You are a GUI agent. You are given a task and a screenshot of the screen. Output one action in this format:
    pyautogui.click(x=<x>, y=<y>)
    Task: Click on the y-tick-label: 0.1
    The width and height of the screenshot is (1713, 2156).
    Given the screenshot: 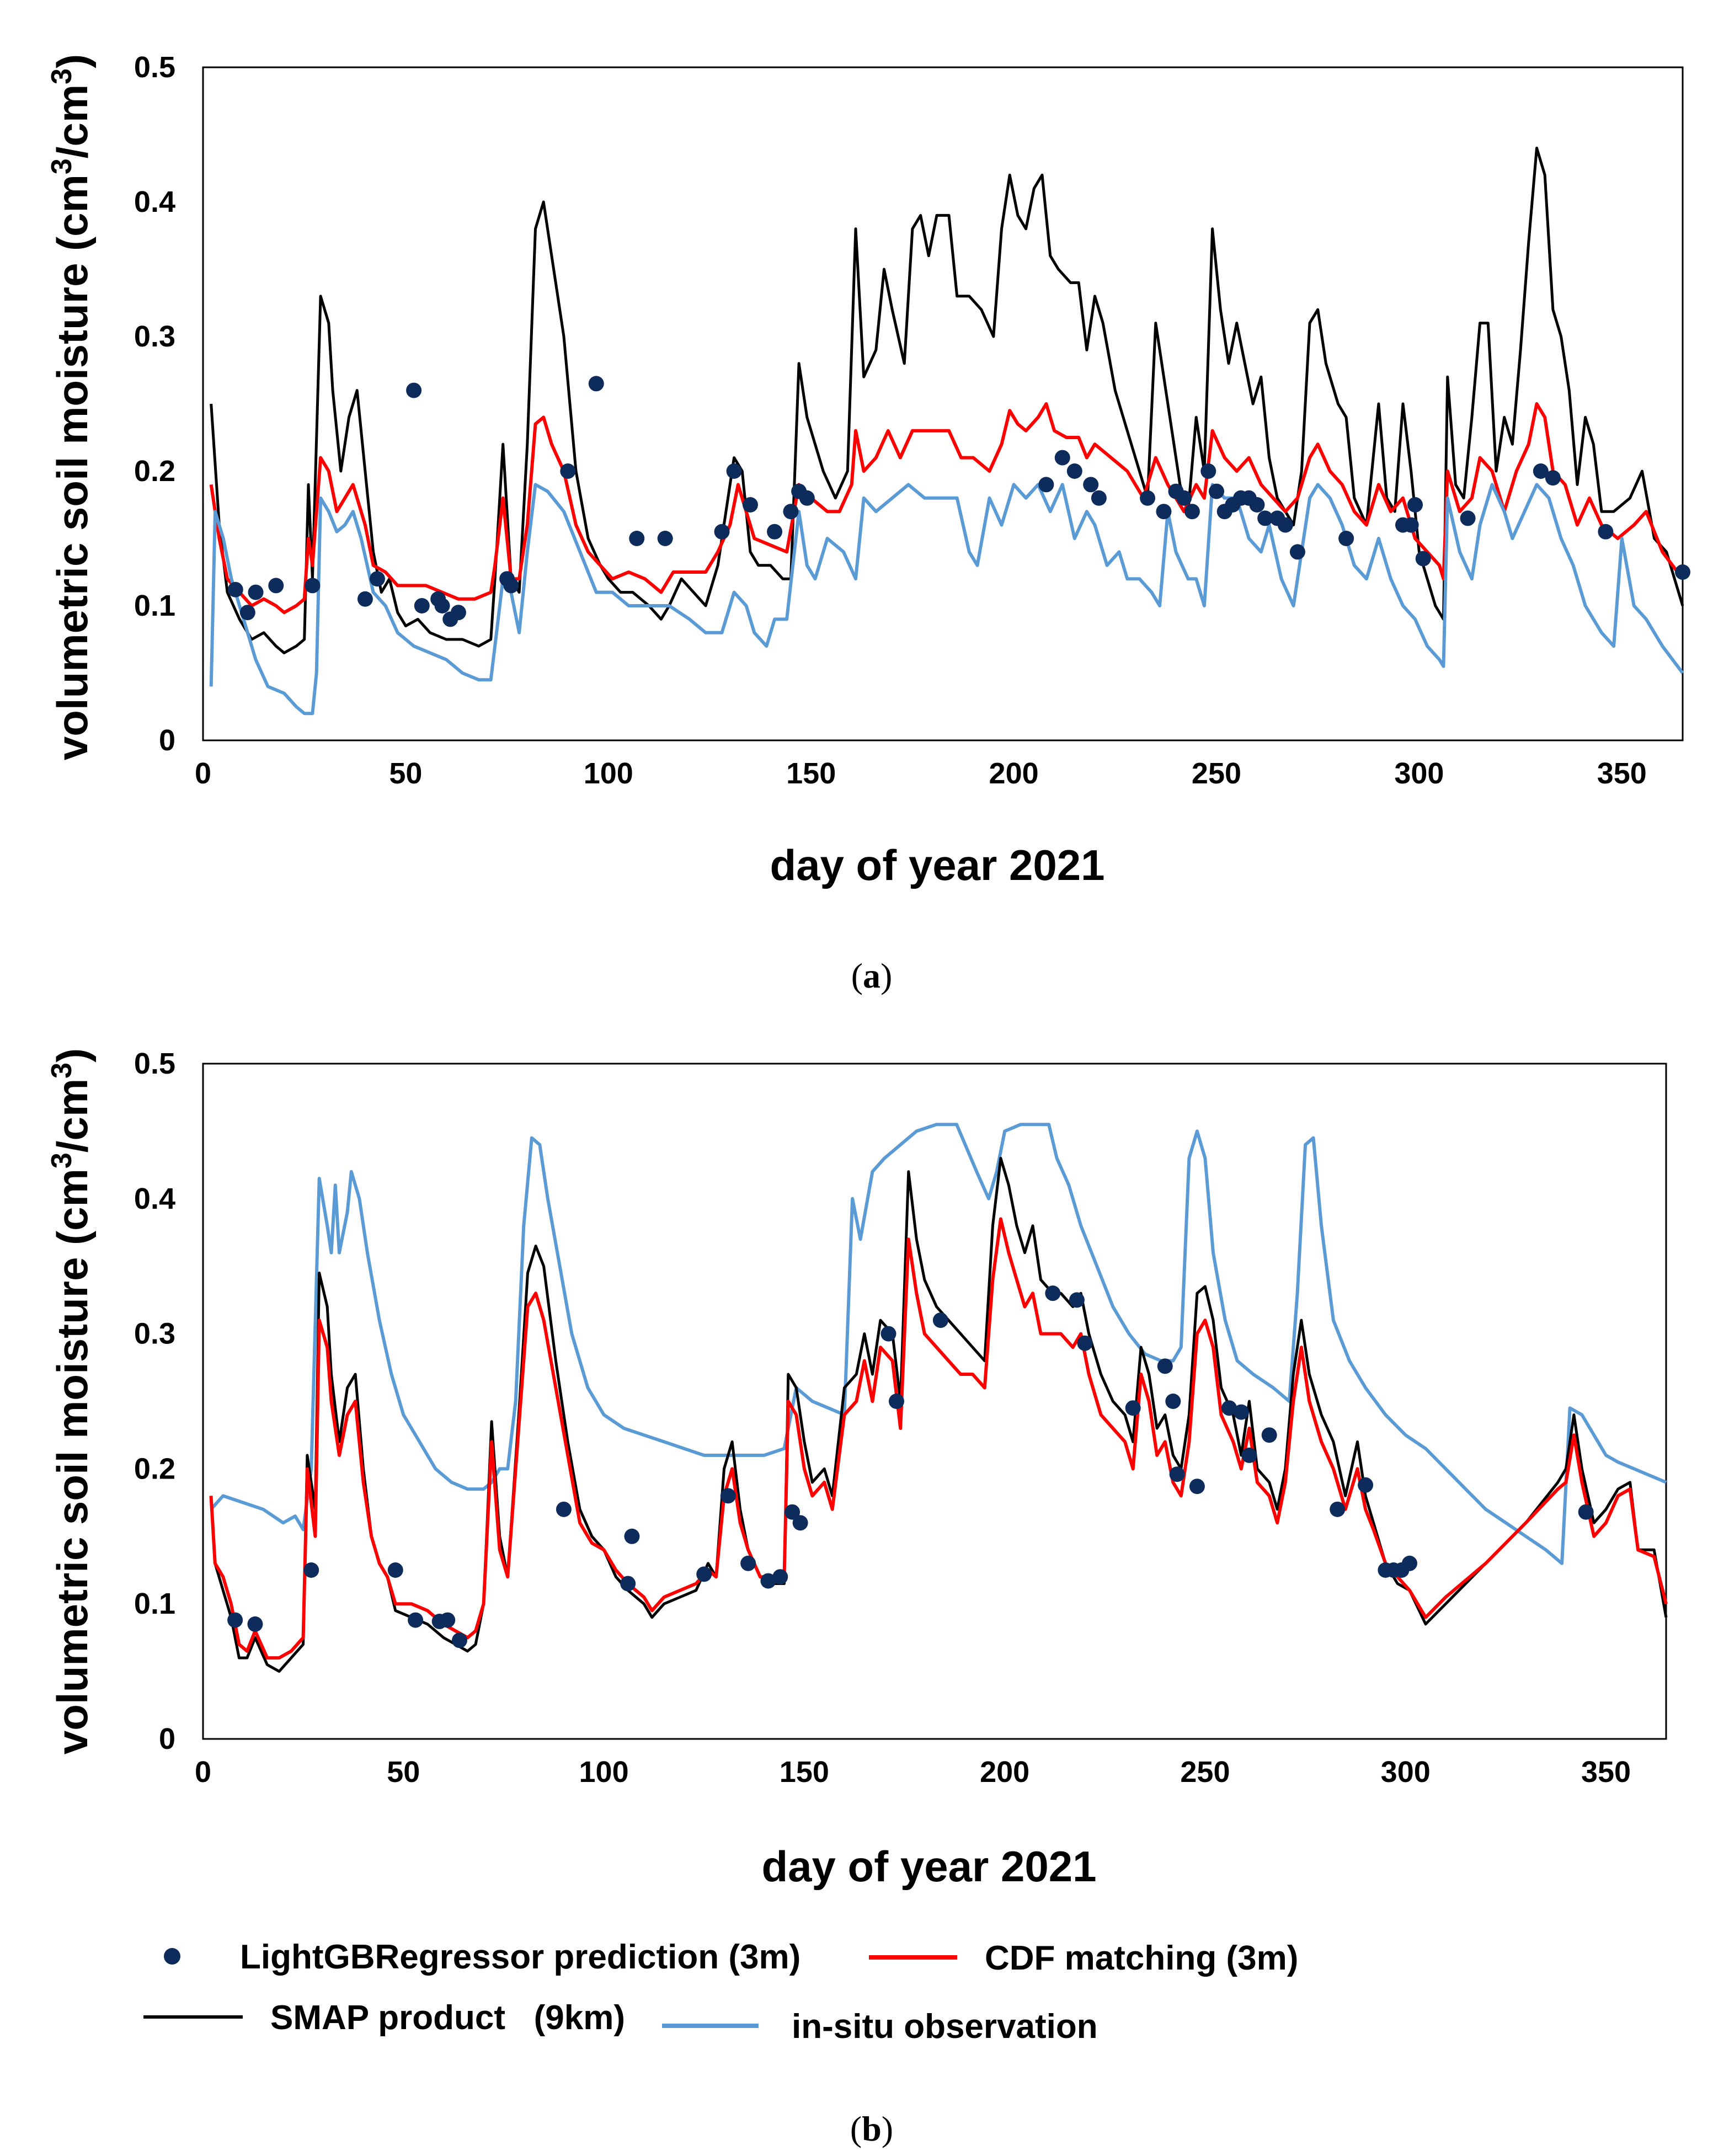 What is the action you would take?
    pyautogui.click(x=154, y=605)
    